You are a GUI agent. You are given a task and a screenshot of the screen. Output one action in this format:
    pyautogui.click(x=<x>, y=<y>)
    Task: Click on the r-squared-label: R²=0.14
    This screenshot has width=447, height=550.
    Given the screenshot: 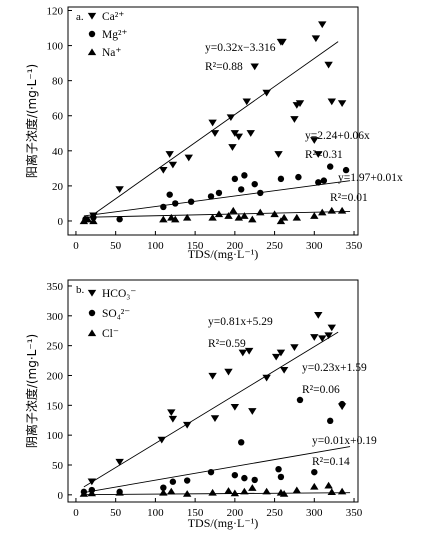 What is the action you would take?
    pyautogui.click(x=331, y=462)
    